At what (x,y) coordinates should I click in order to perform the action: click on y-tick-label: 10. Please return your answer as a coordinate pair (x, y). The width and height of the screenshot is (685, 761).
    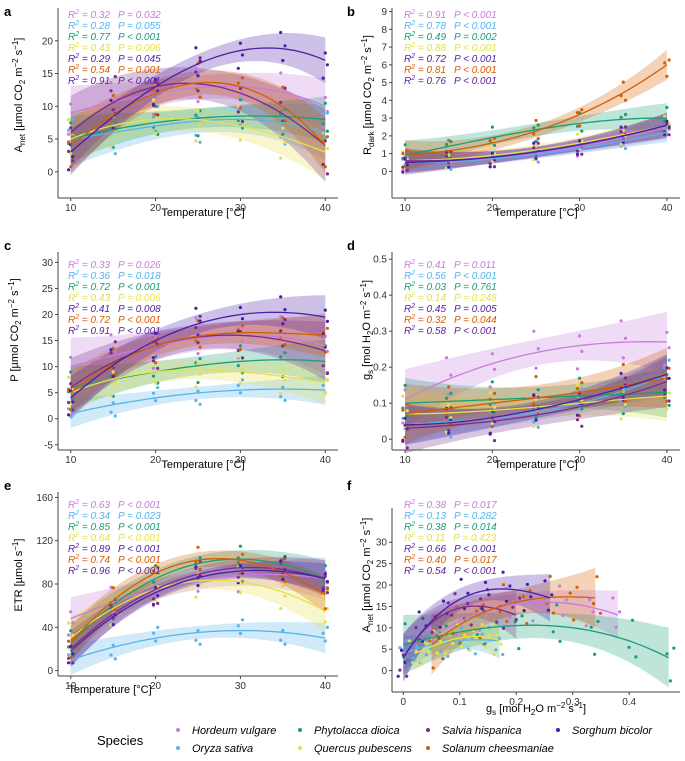
    Looking at the image, I should click on (382, 628).